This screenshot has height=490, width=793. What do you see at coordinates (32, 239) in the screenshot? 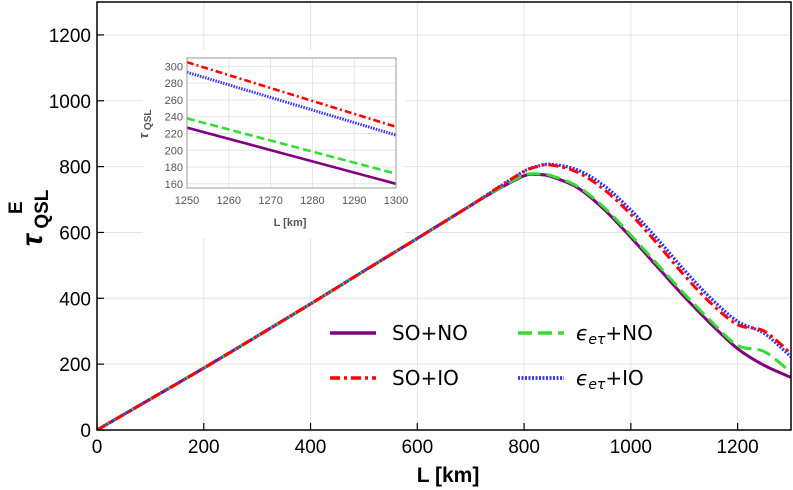
I see `y-axis-title-main: τ` at bounding box center [32, 239].